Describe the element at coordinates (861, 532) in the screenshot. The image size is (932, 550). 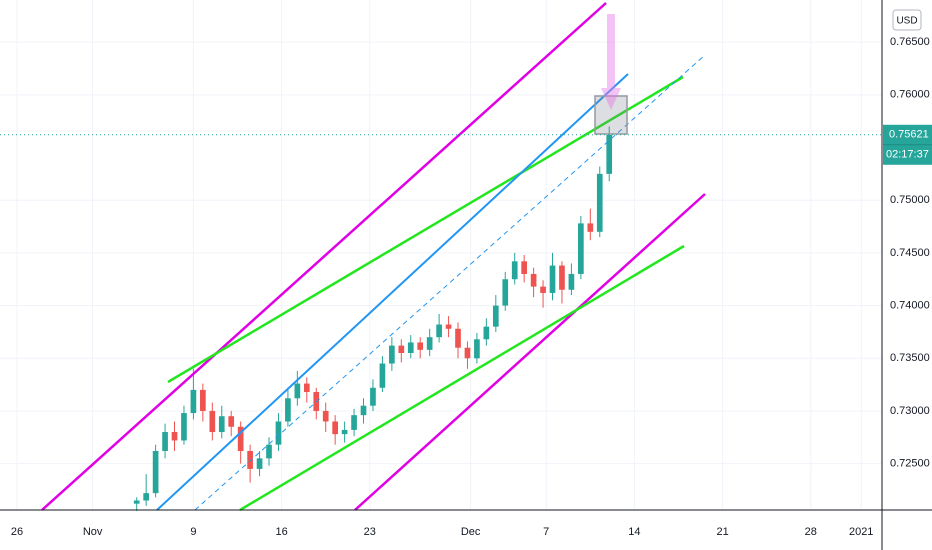
I see `x-tick-label: 2021` at that location.